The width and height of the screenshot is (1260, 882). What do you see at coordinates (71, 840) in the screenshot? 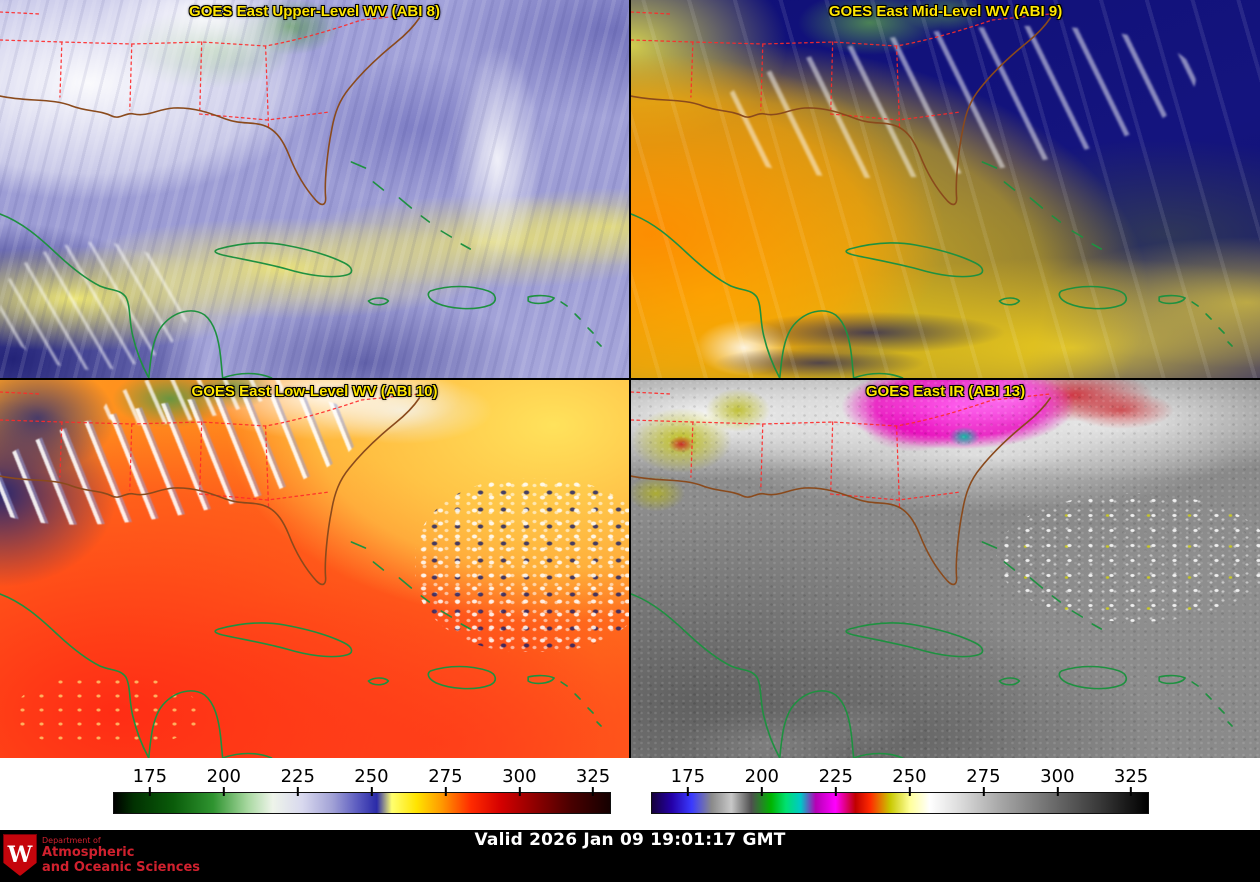
I see `department-line-1: Department of` at bounding box center [71, 840].